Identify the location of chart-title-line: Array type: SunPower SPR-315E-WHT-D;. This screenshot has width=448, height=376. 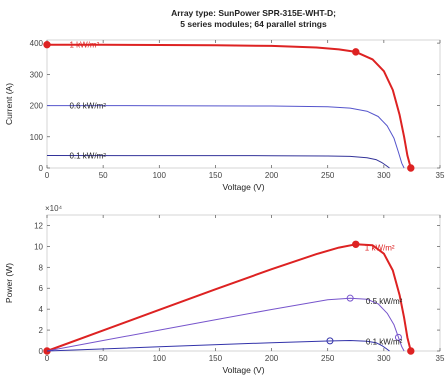
(253, 13).